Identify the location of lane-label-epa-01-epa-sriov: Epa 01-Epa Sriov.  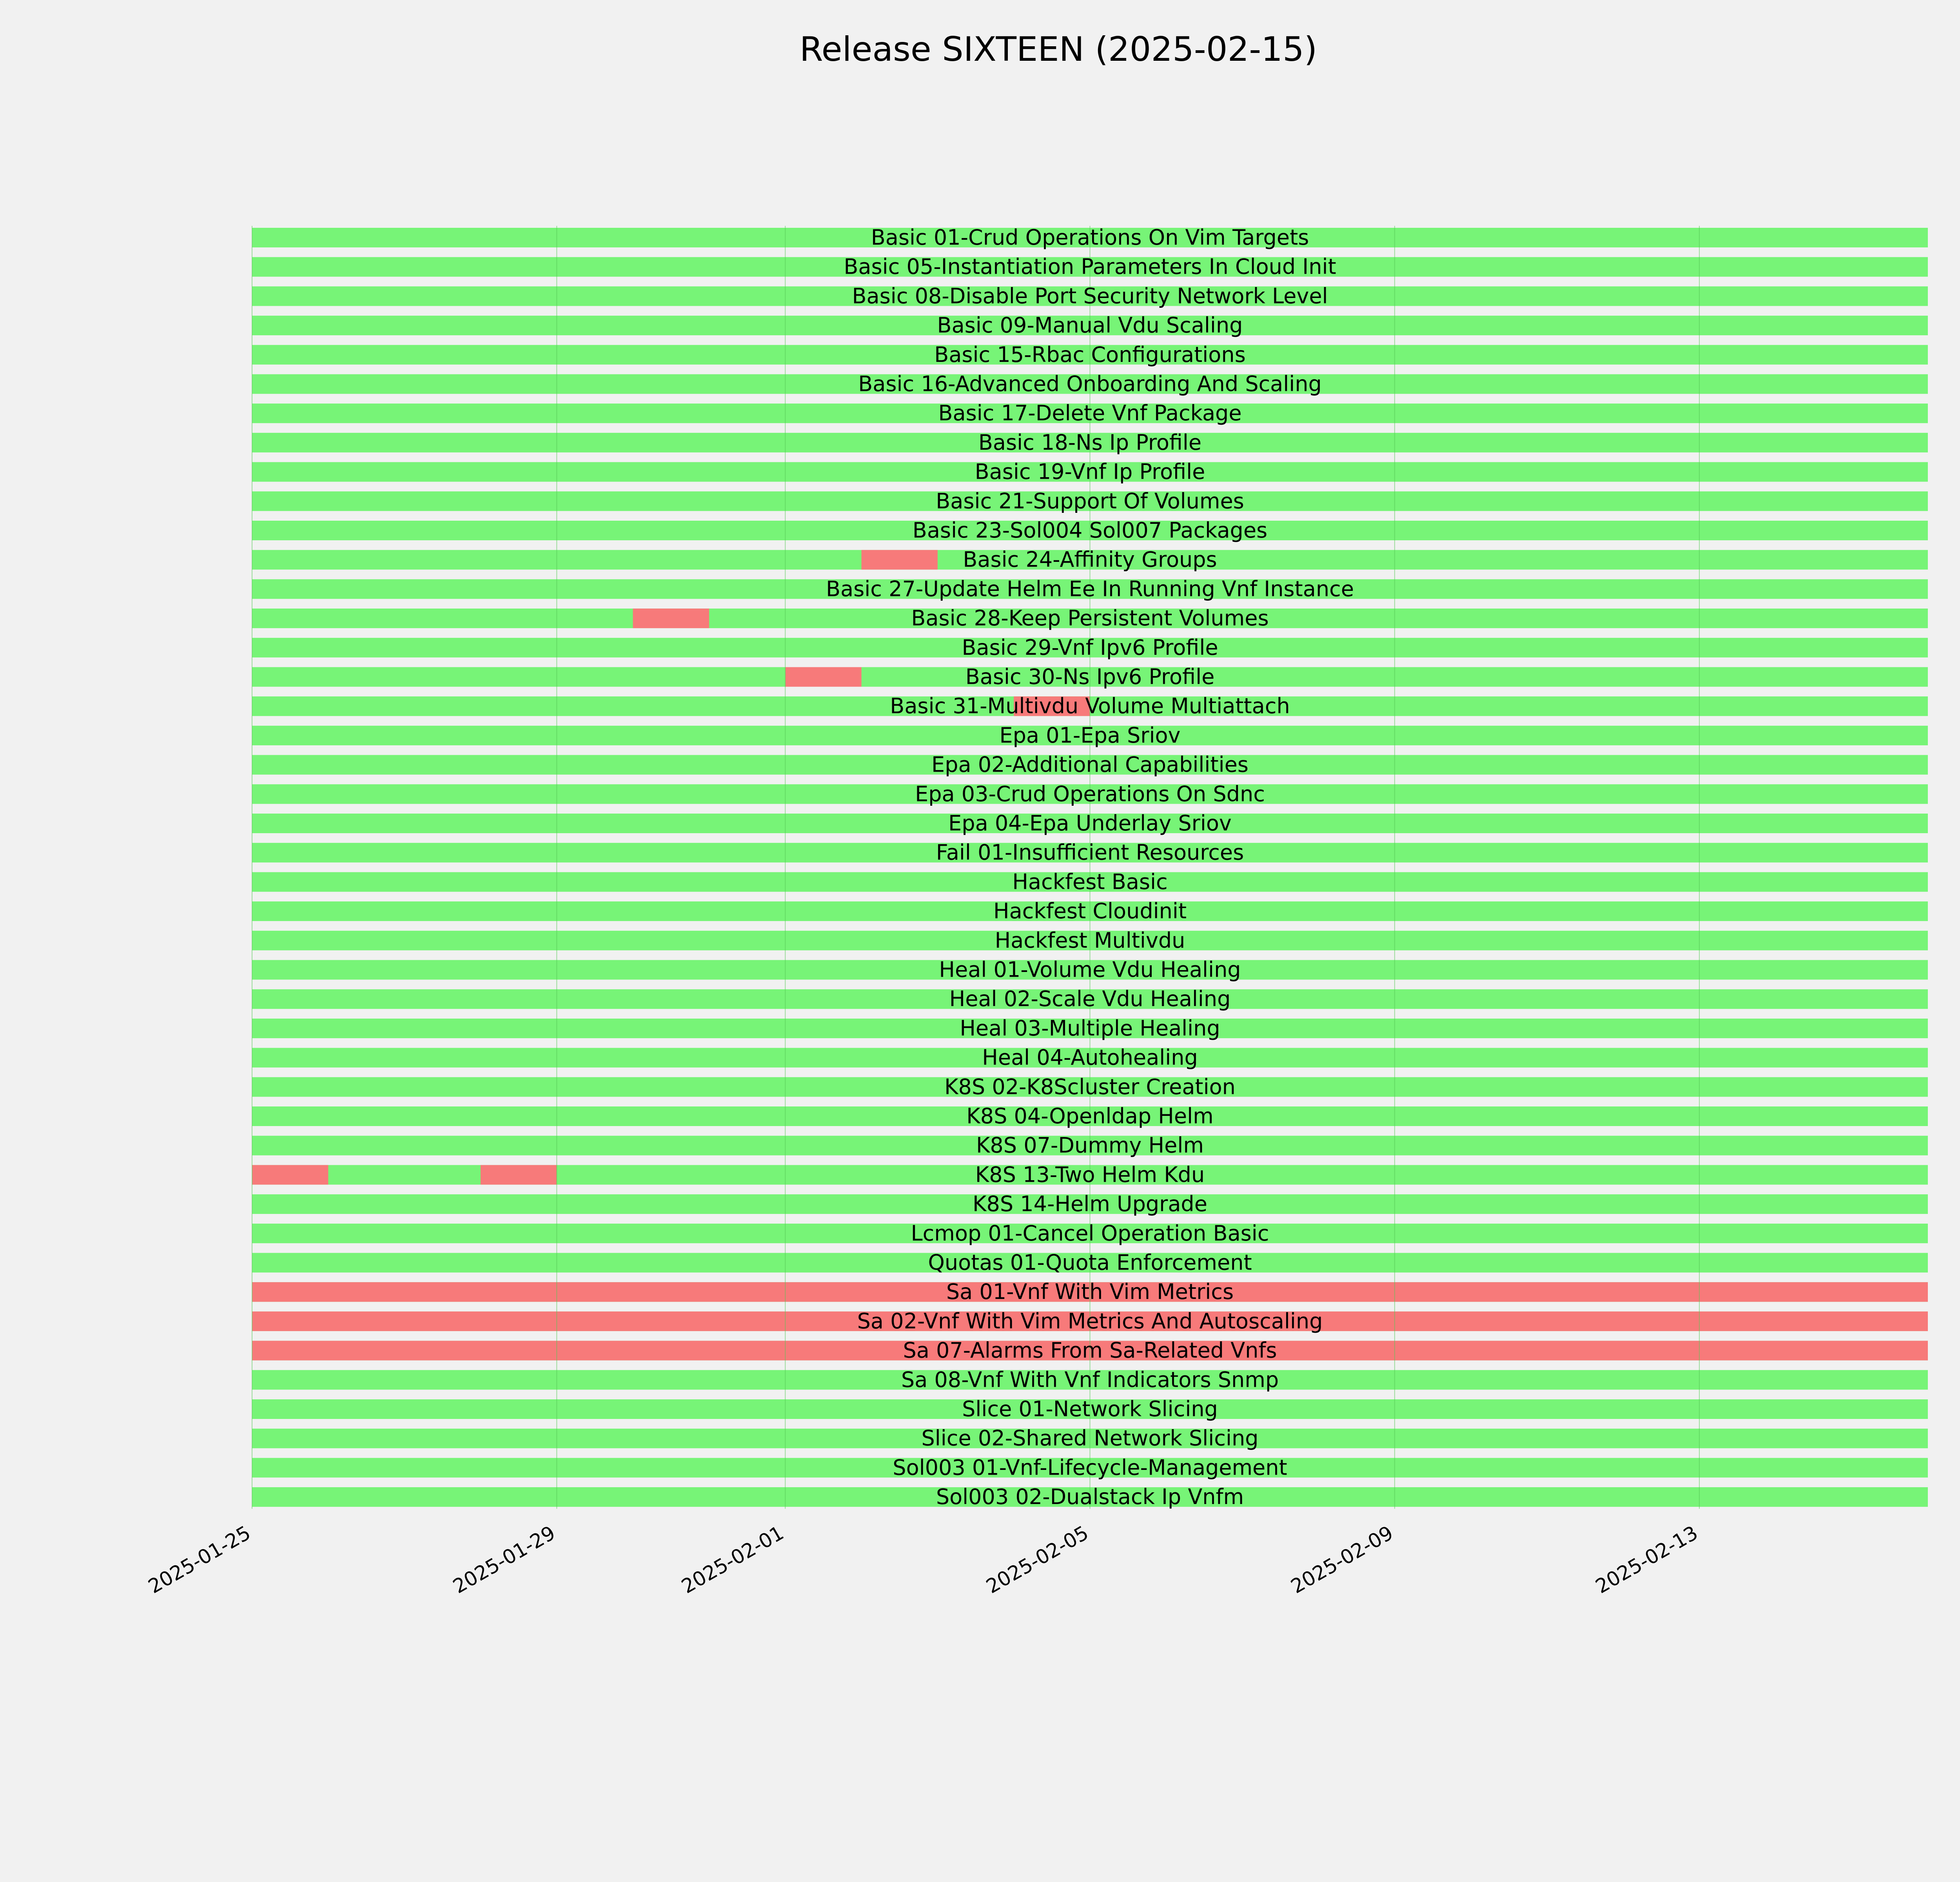
(1090, 735).